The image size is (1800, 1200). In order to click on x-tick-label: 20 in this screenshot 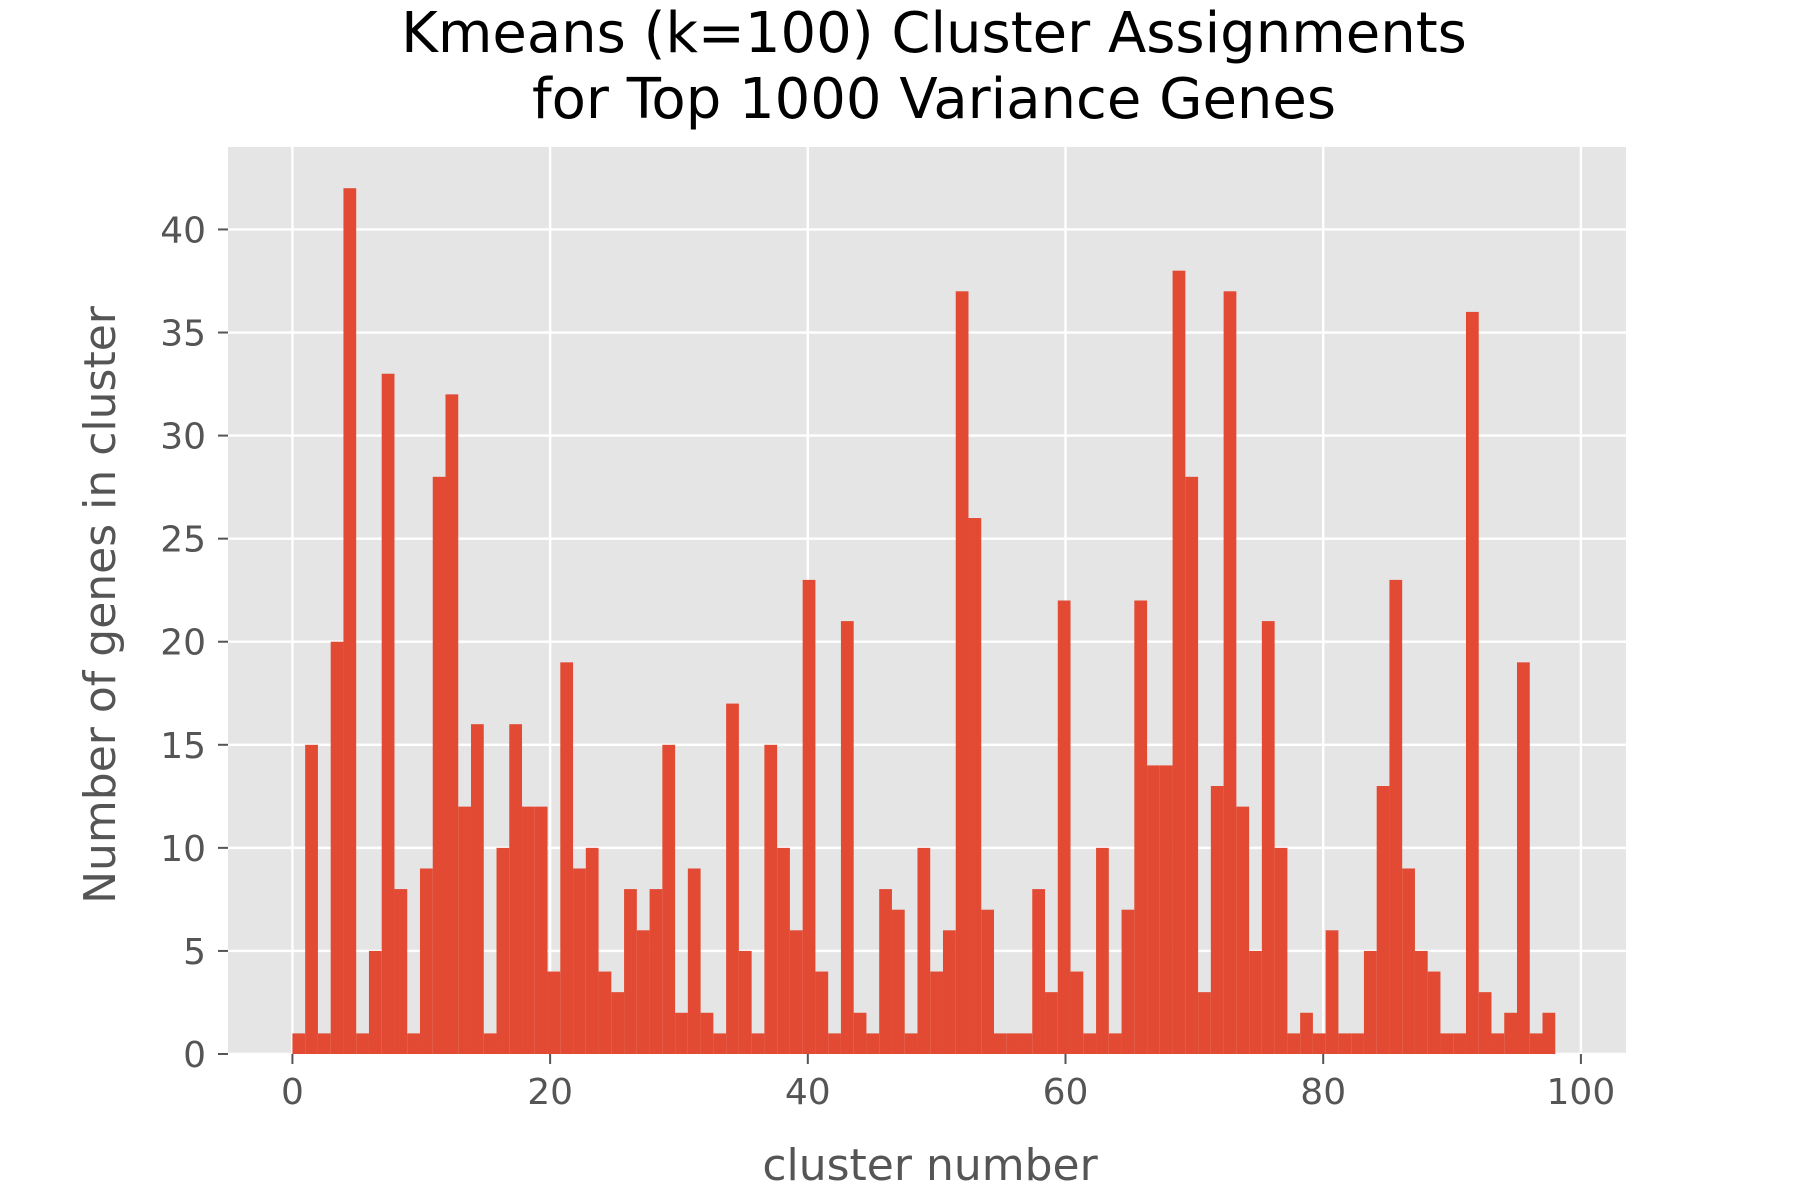, I will do `click(550, 1092)`.